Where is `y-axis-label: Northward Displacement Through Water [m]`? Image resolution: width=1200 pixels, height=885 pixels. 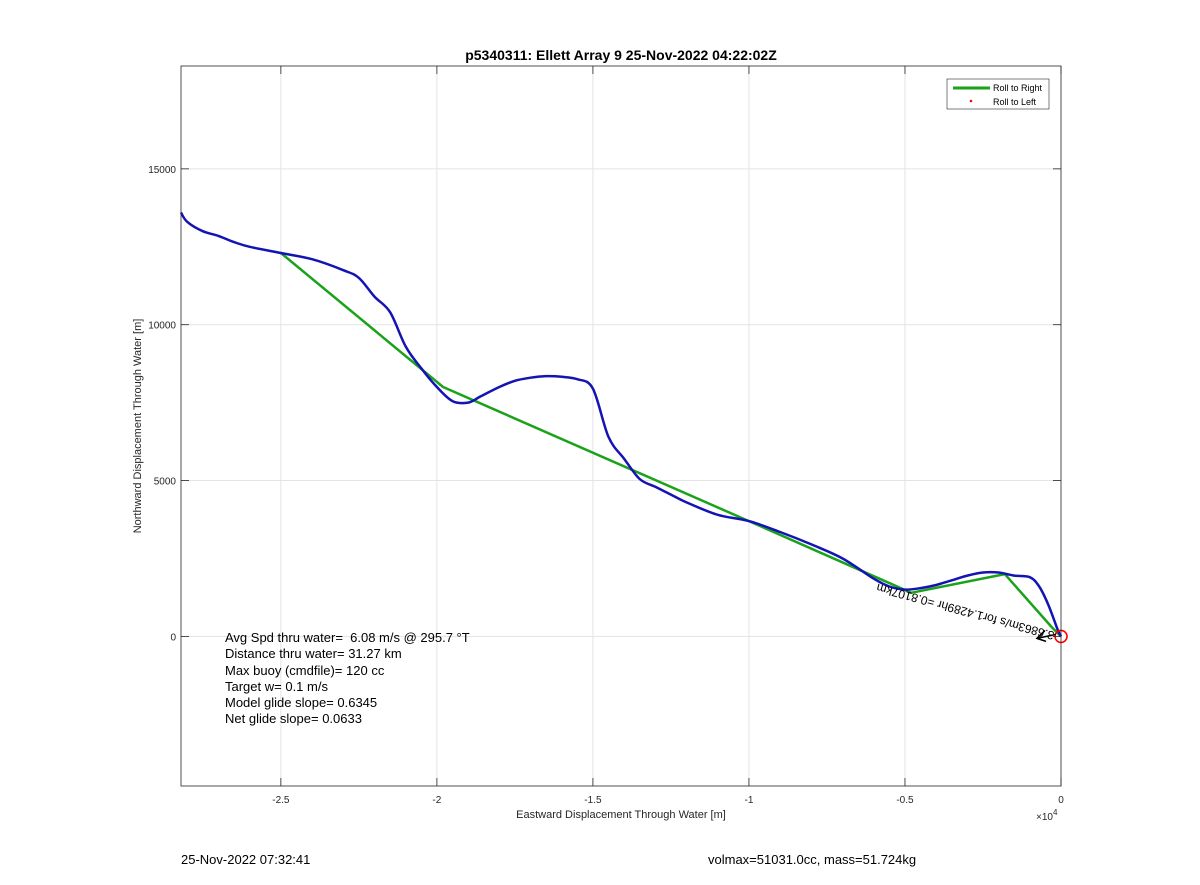
y-axis-label: Northward Displacement Through Water [m] is located at coordinates (138, 426).